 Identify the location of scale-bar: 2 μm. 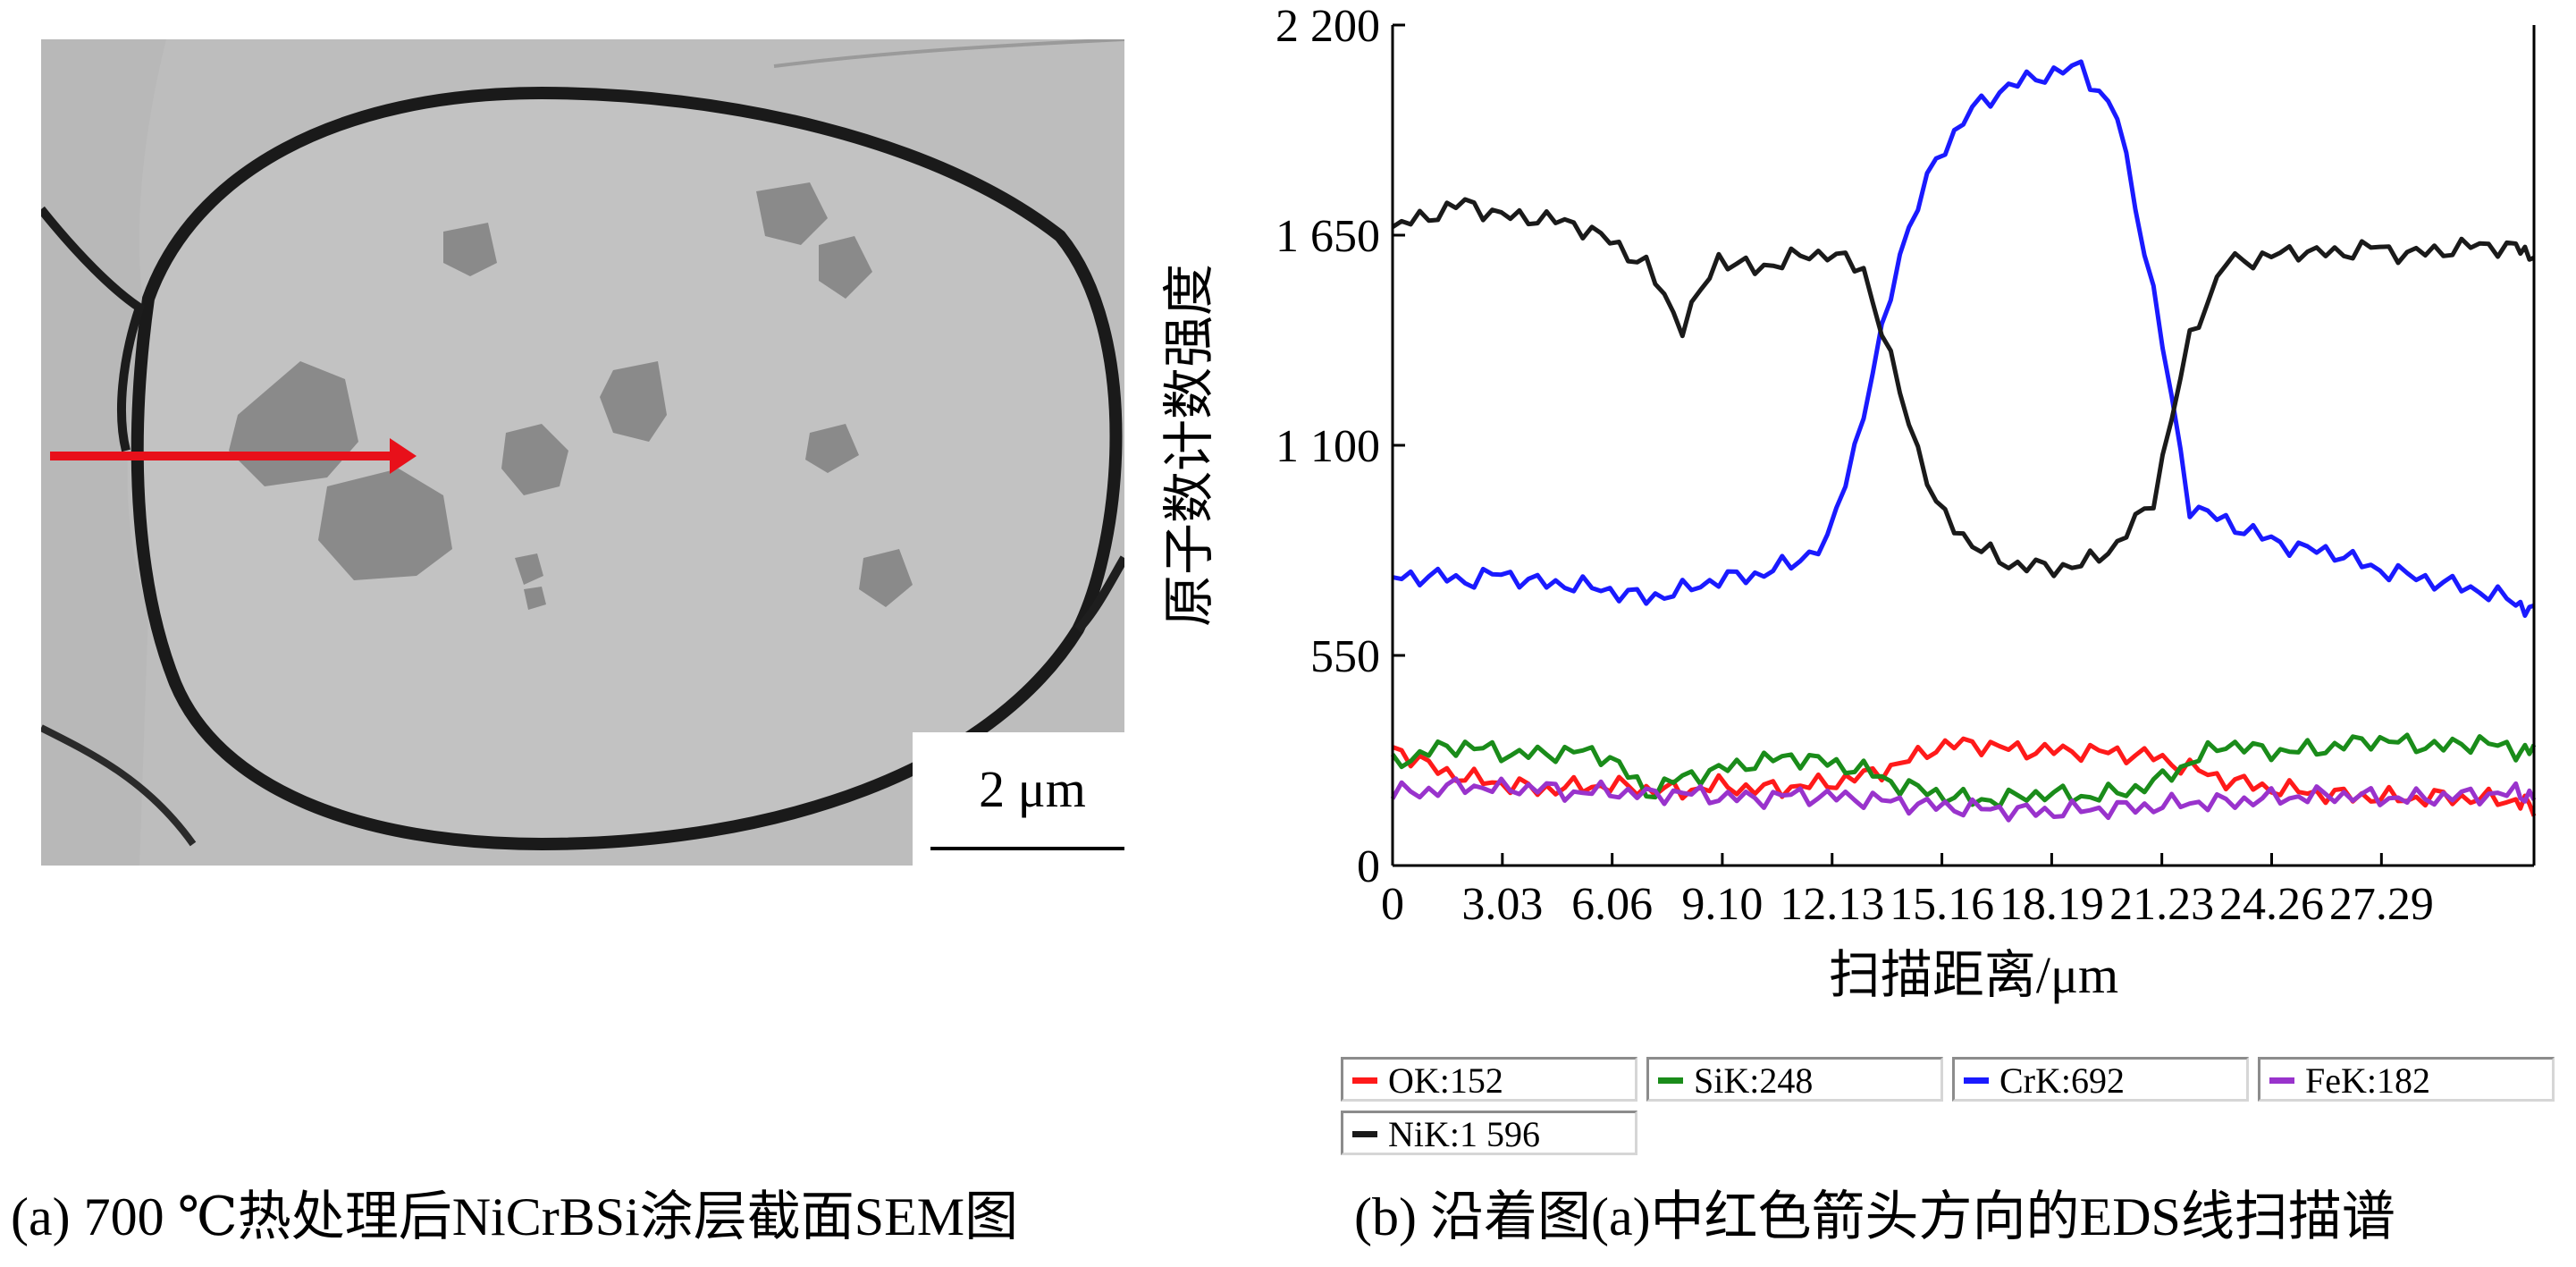
(1018, 799).